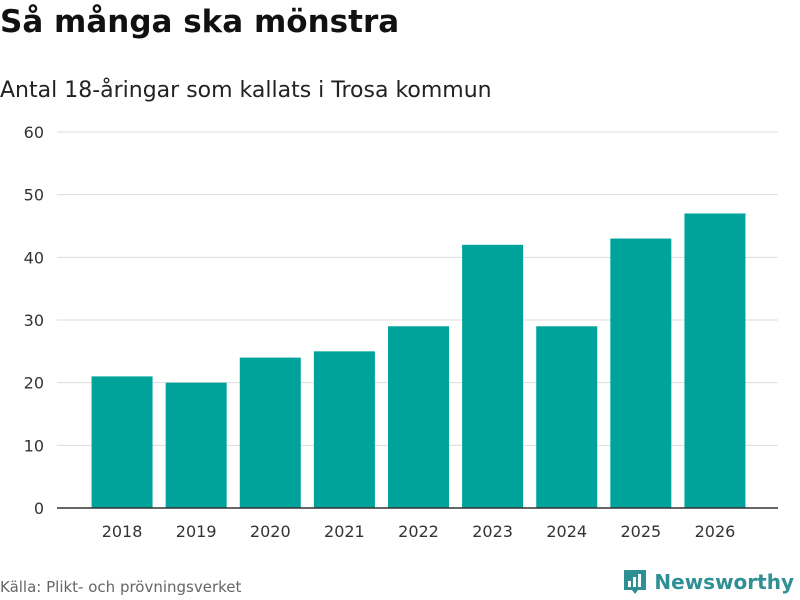  Describe the element at coordinates (567, 417) in the screenshot. I see `bar-2024` at that location.